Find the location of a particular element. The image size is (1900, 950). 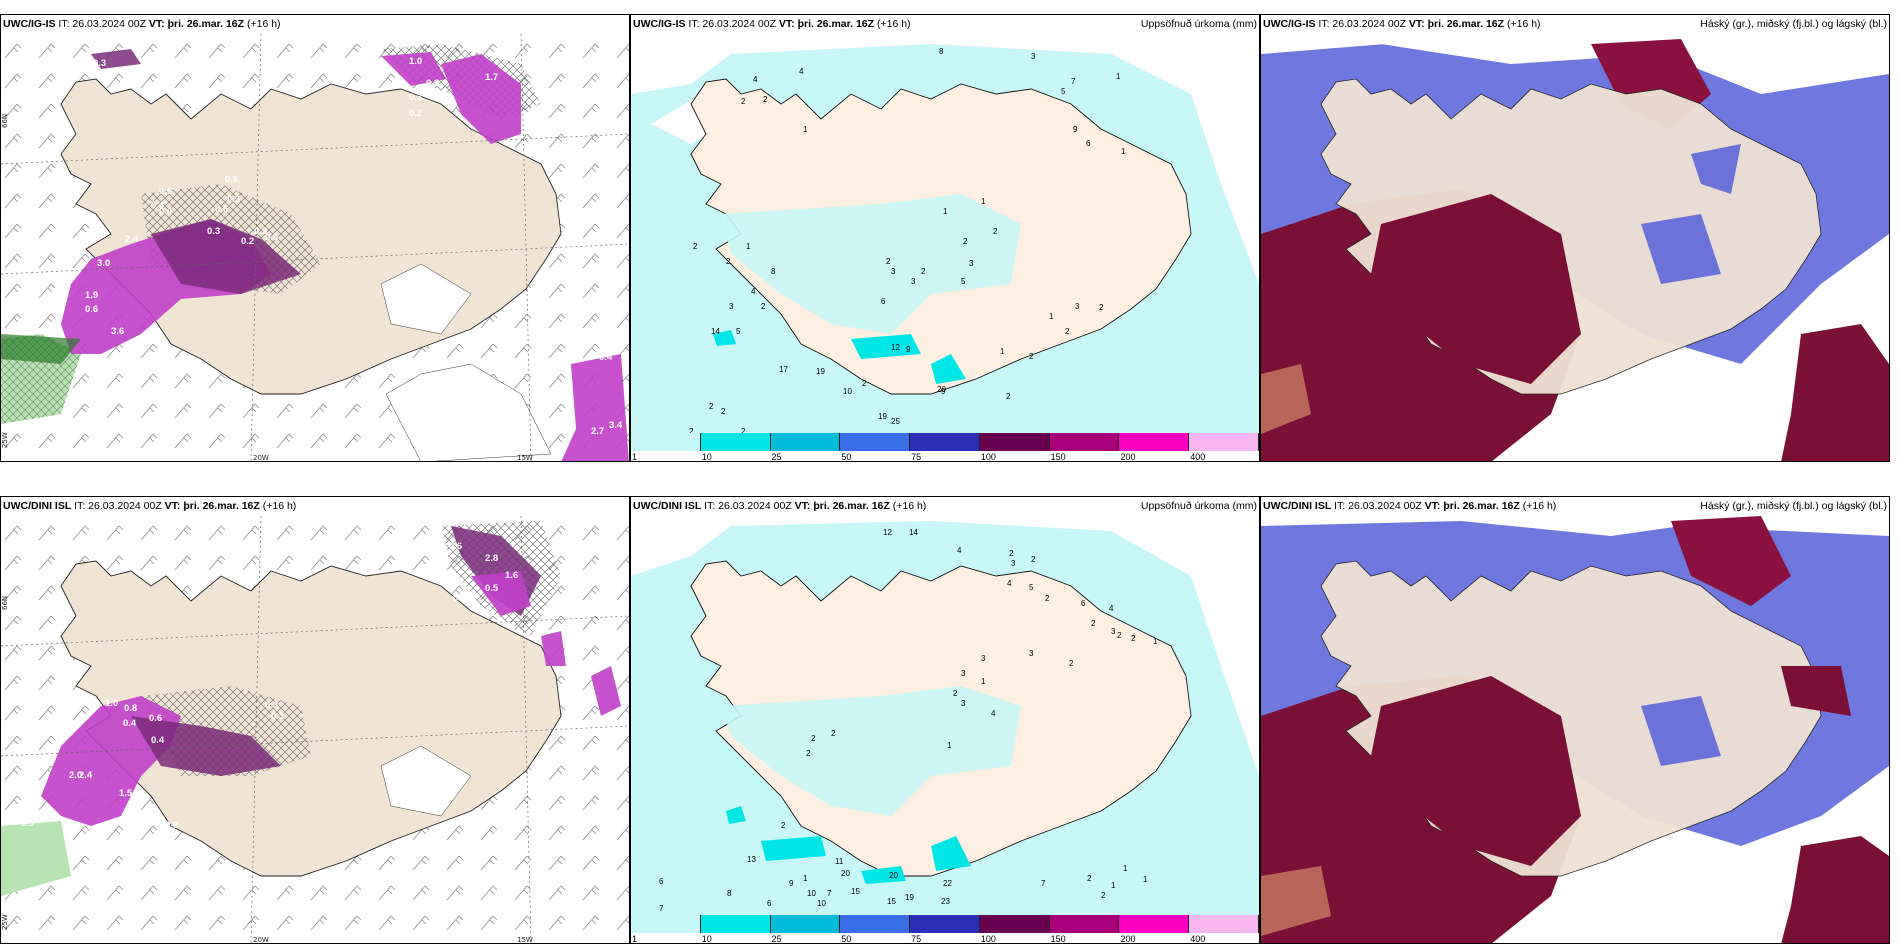

map-value-label: 23 is located at coordinates (945, 901).